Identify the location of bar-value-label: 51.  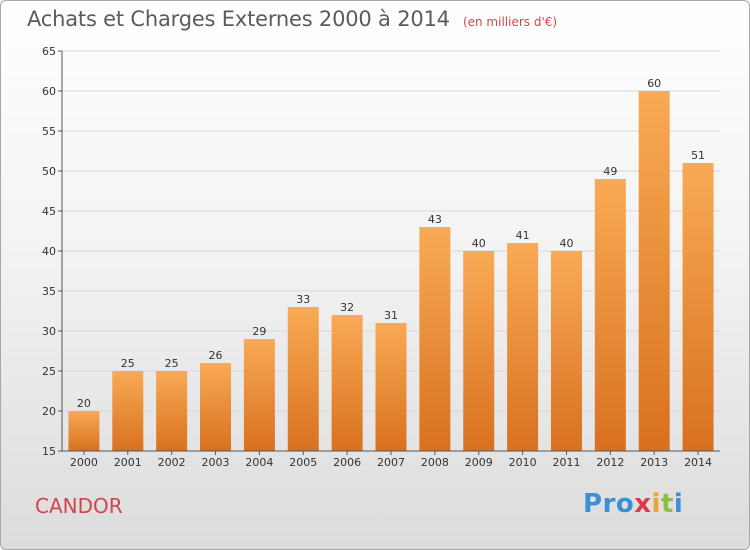
(698, 155).